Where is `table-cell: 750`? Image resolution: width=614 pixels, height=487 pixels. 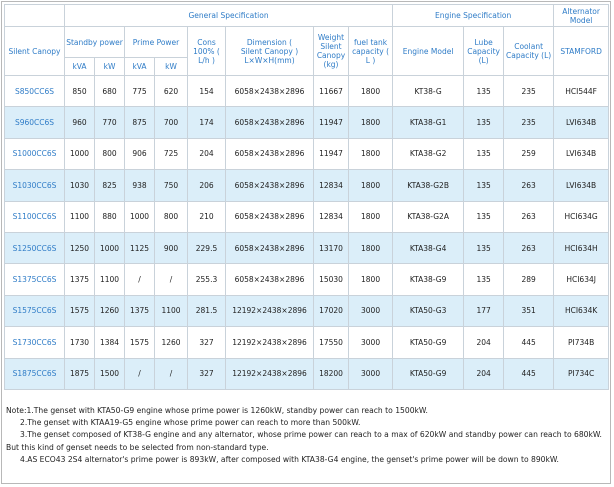 table-cell: 750 is located at coordinates (171, 185).